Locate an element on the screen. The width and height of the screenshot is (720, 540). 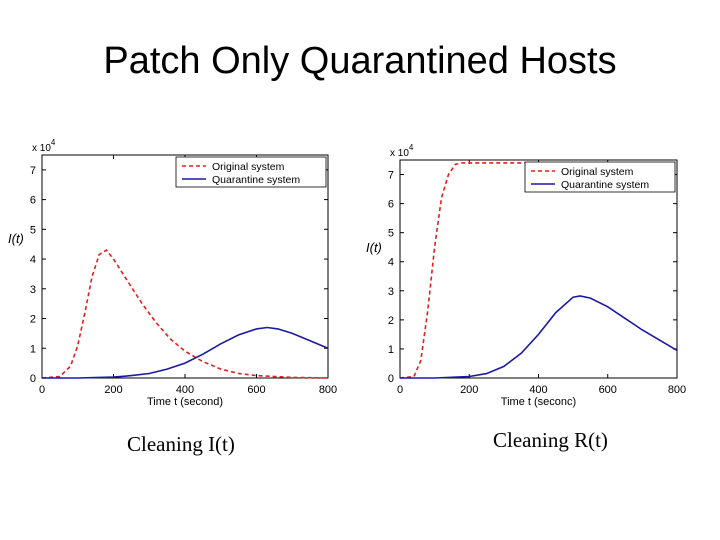
caption-cleaning-r: Cleaning R(t) is located at coordinates (550, 440).